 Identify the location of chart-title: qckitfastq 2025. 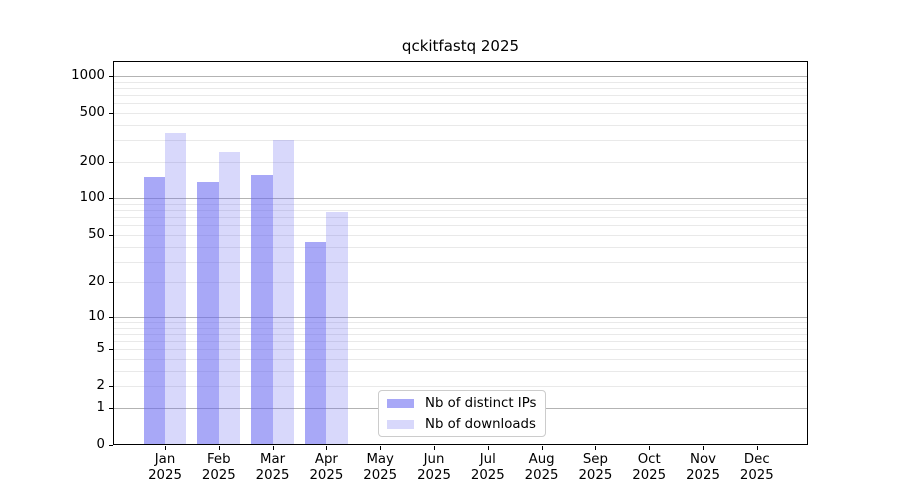
(460, 46).